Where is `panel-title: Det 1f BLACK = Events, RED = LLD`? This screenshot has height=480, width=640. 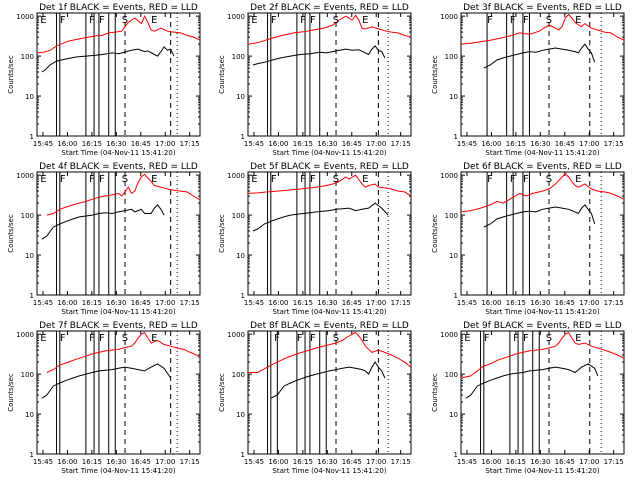 panel-title: Det 1f BLACK = Events, RED = LLD is located at coordinates (118, 8).